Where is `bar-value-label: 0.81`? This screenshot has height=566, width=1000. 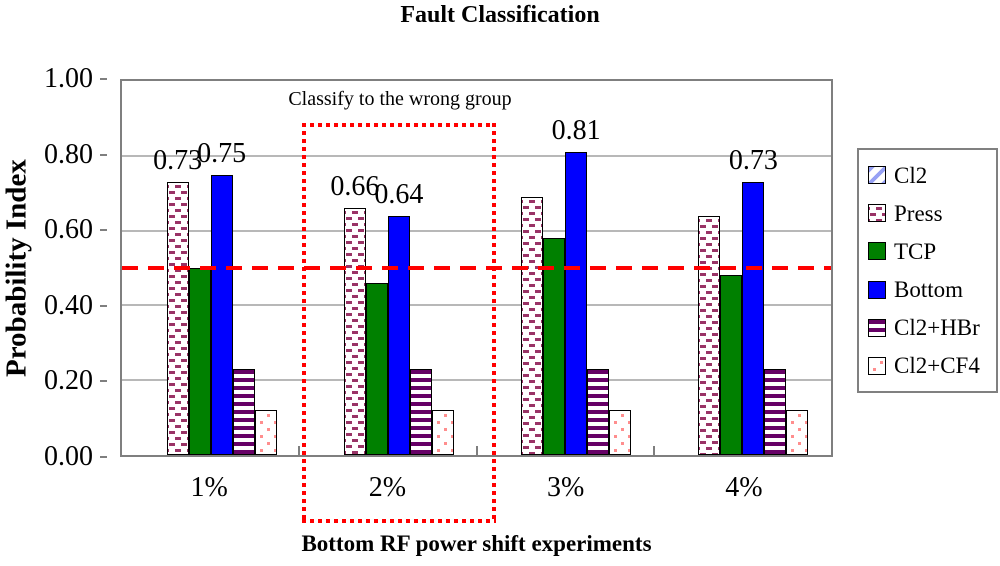 bar-value-label: 0.81 is located at coordinates (576, 131).